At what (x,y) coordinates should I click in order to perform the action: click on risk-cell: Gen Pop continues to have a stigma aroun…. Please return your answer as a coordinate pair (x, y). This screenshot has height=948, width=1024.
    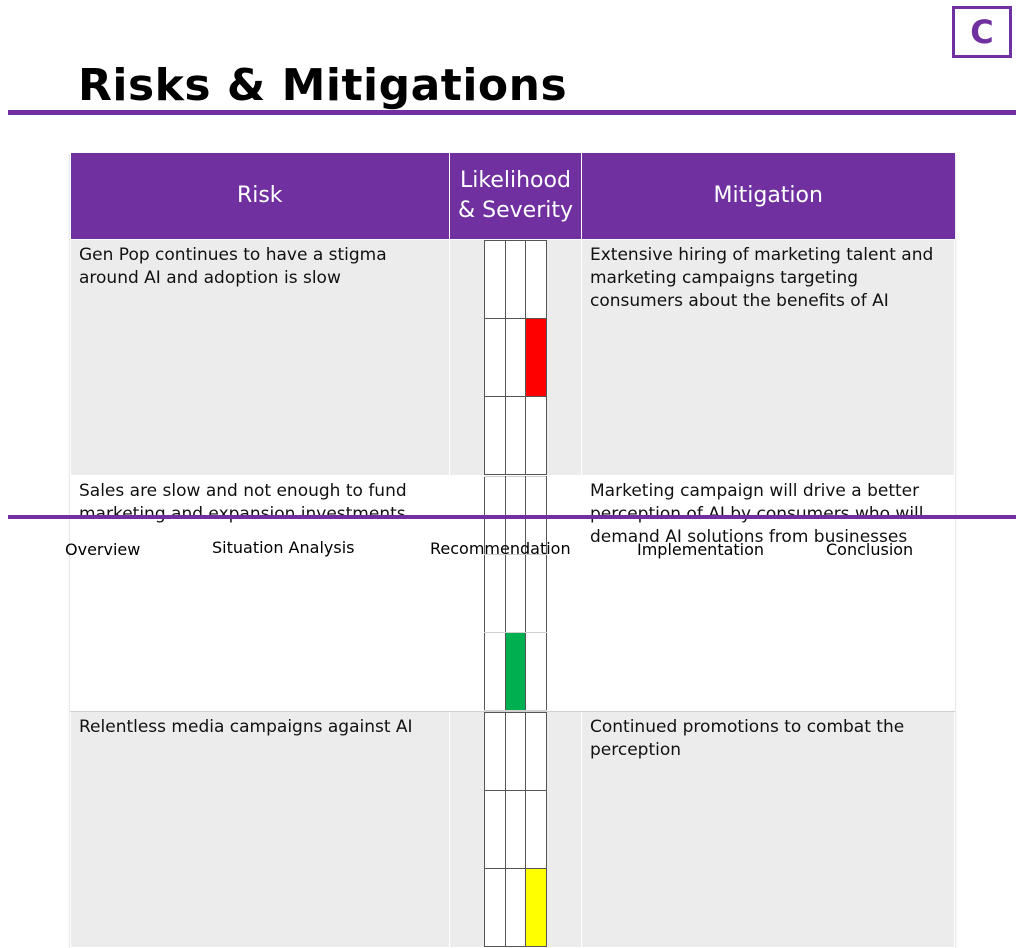
    Looking at the image, I should click on (260, 357).